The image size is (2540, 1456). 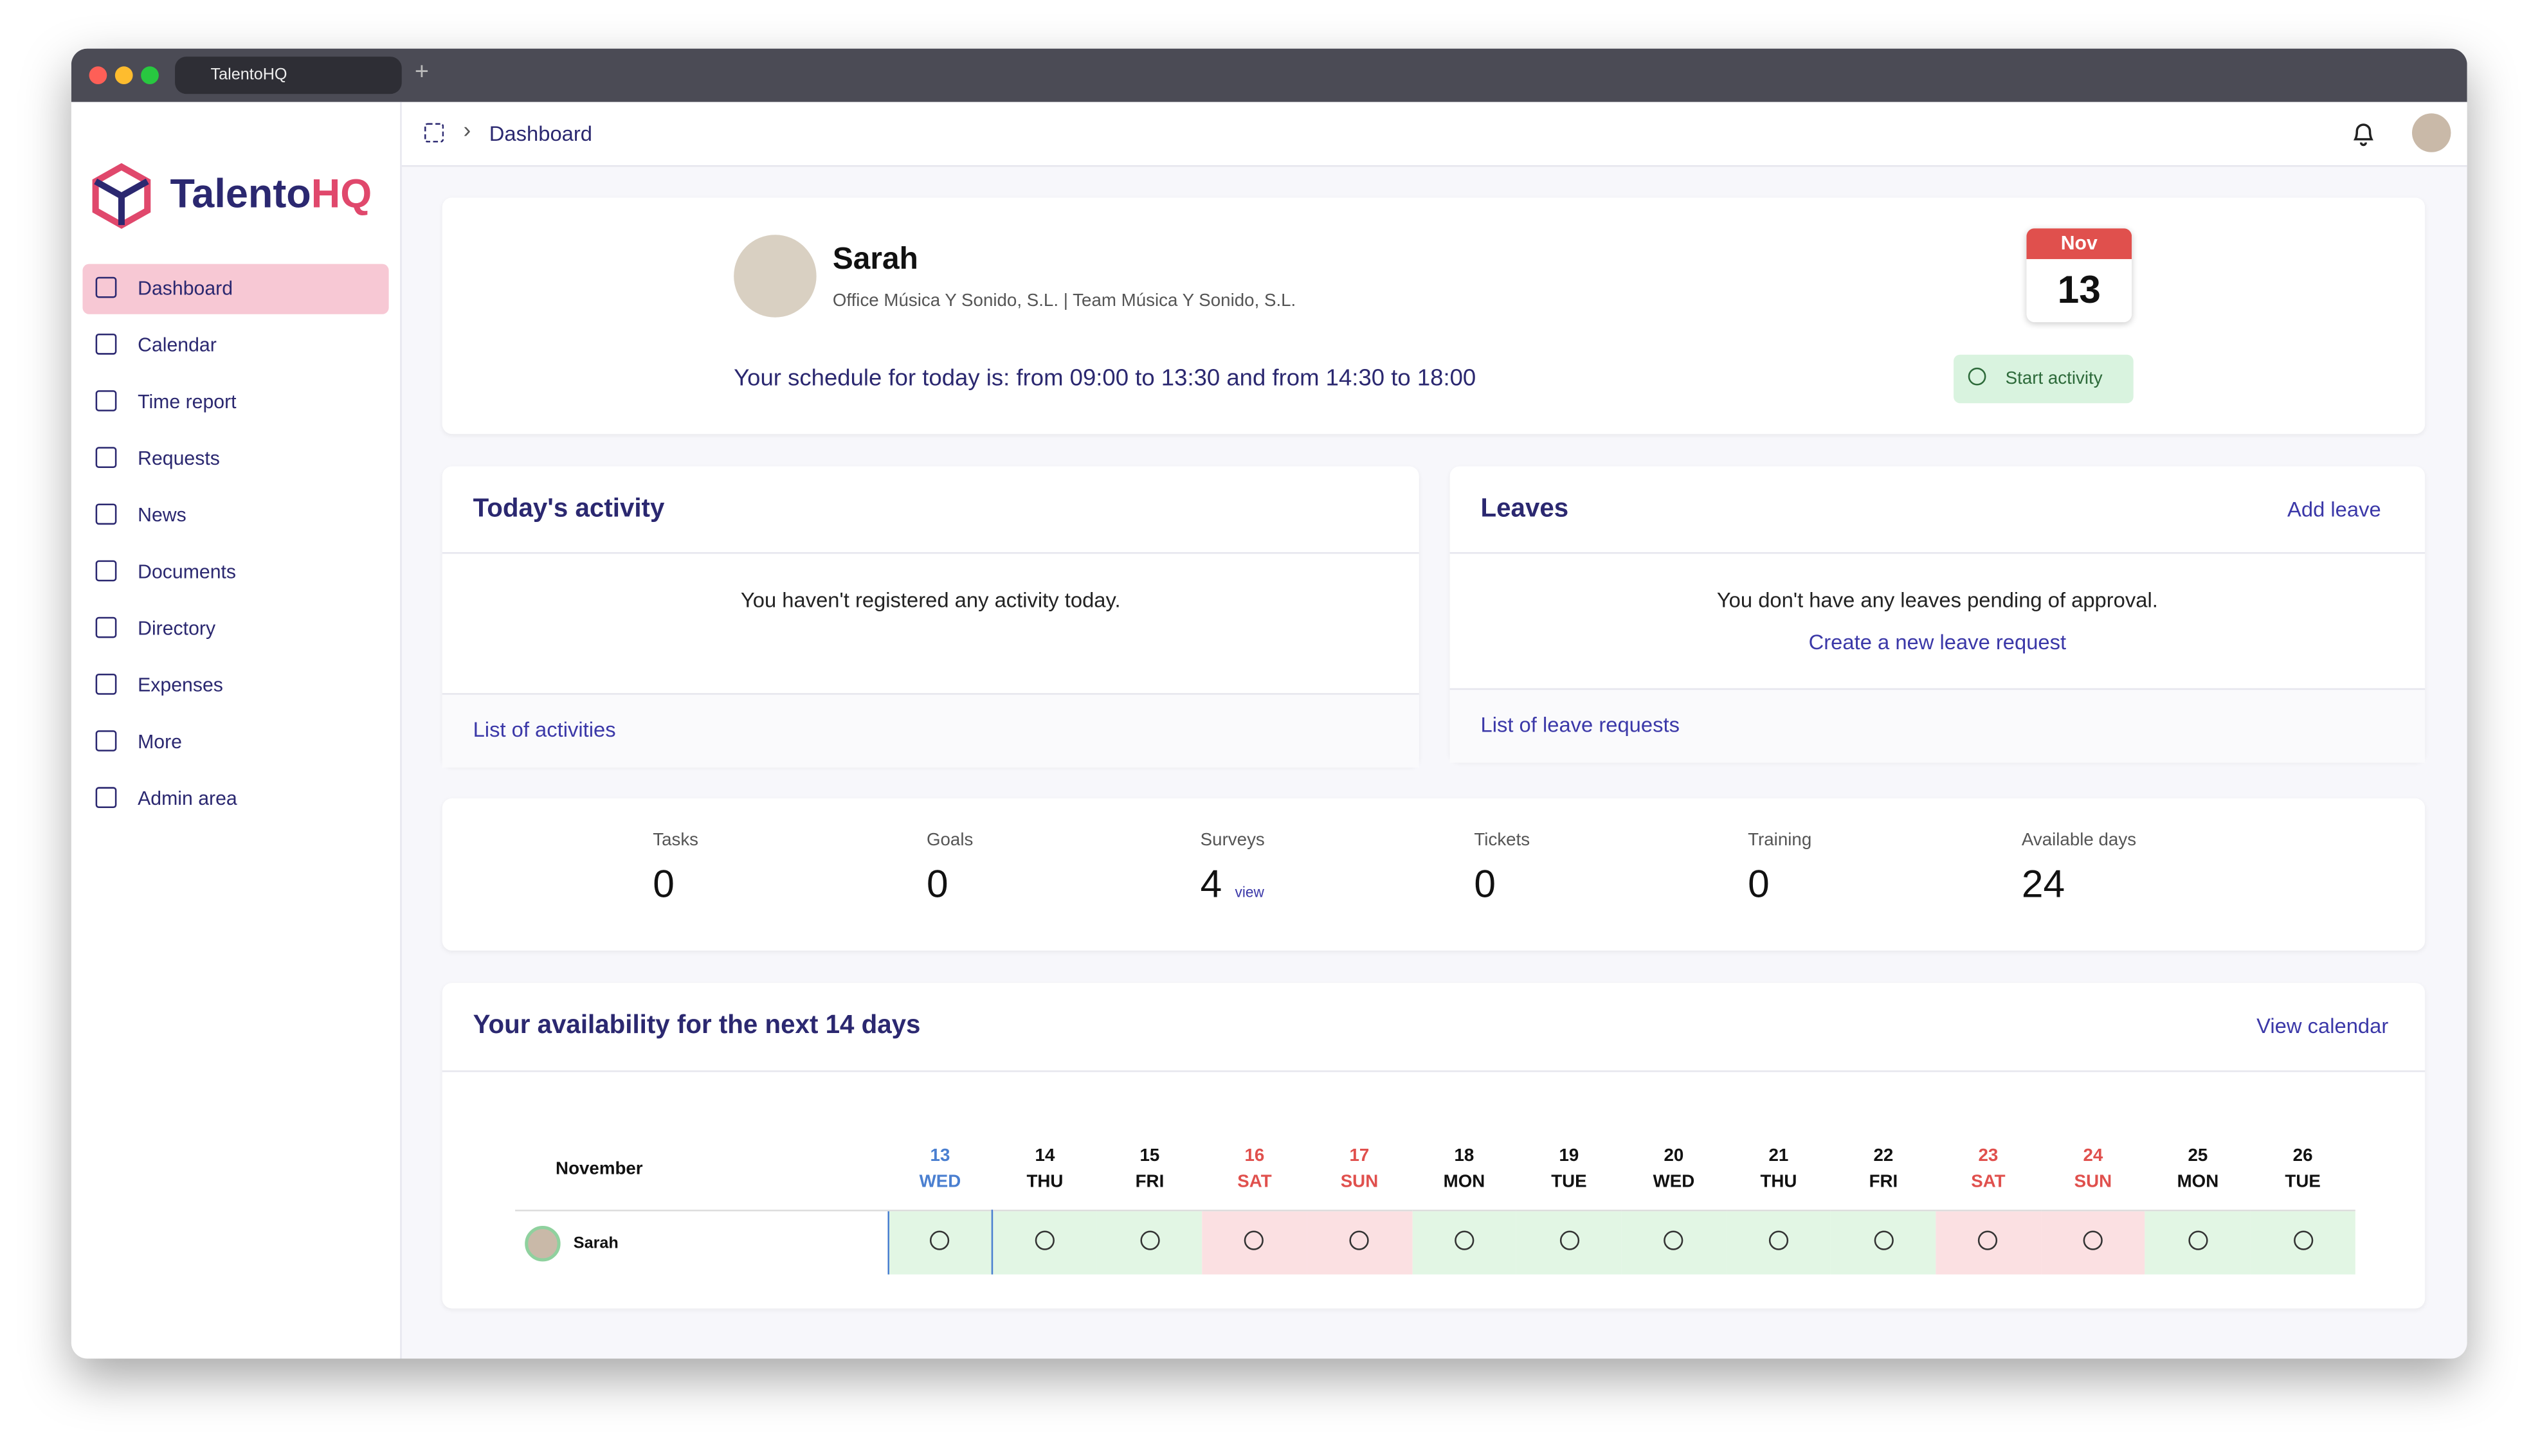 I want to click on apps-icon, so click(x=434, y=133).